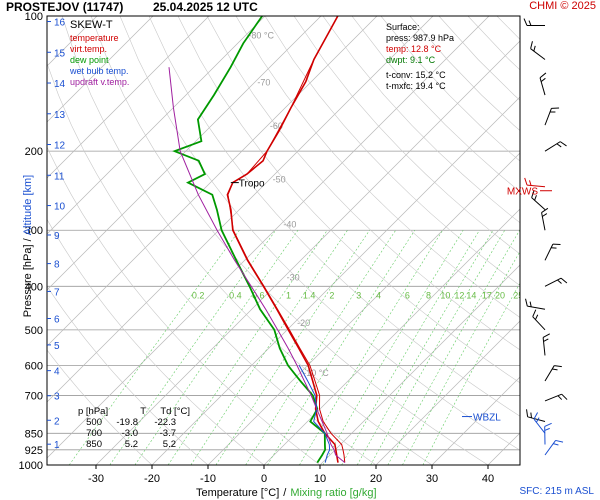  What do you see at coordinates (293, 277) in the screenshot?
I see `isotherm-label: -30` at bounding box center [293, 277].